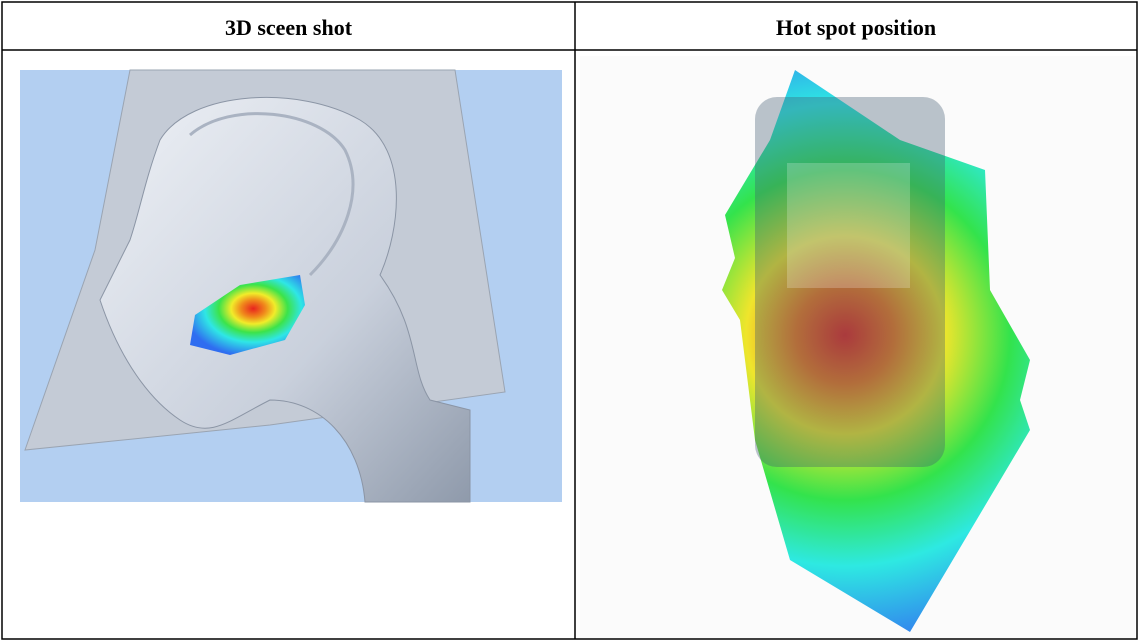 The width and height of the screenshot is (1139, 642). What do you see at coordinates (856, 27) in the screenshot?
I see `header-cell: Hot spot position` at bounding box center [856, 27].